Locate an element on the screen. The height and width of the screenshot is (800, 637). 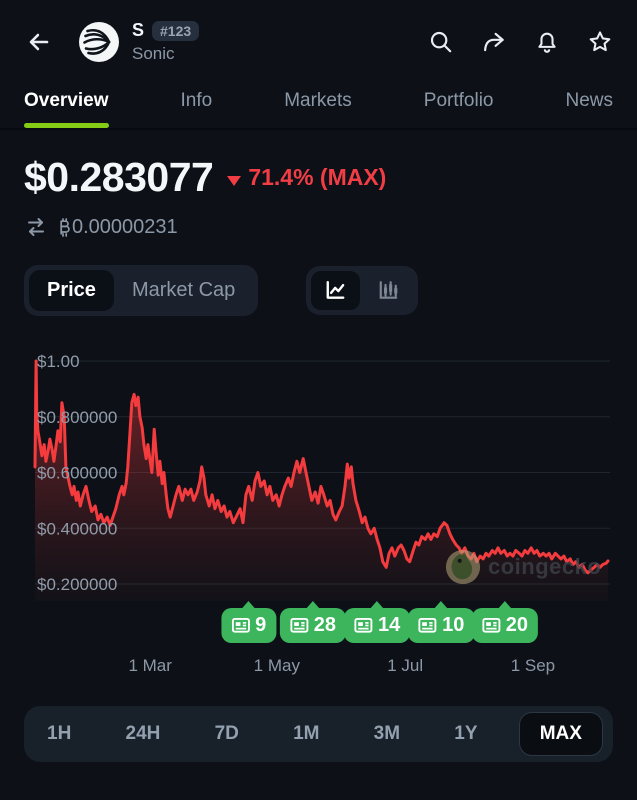
range-button-1y: 1Y is located at coordinates (466, 733).